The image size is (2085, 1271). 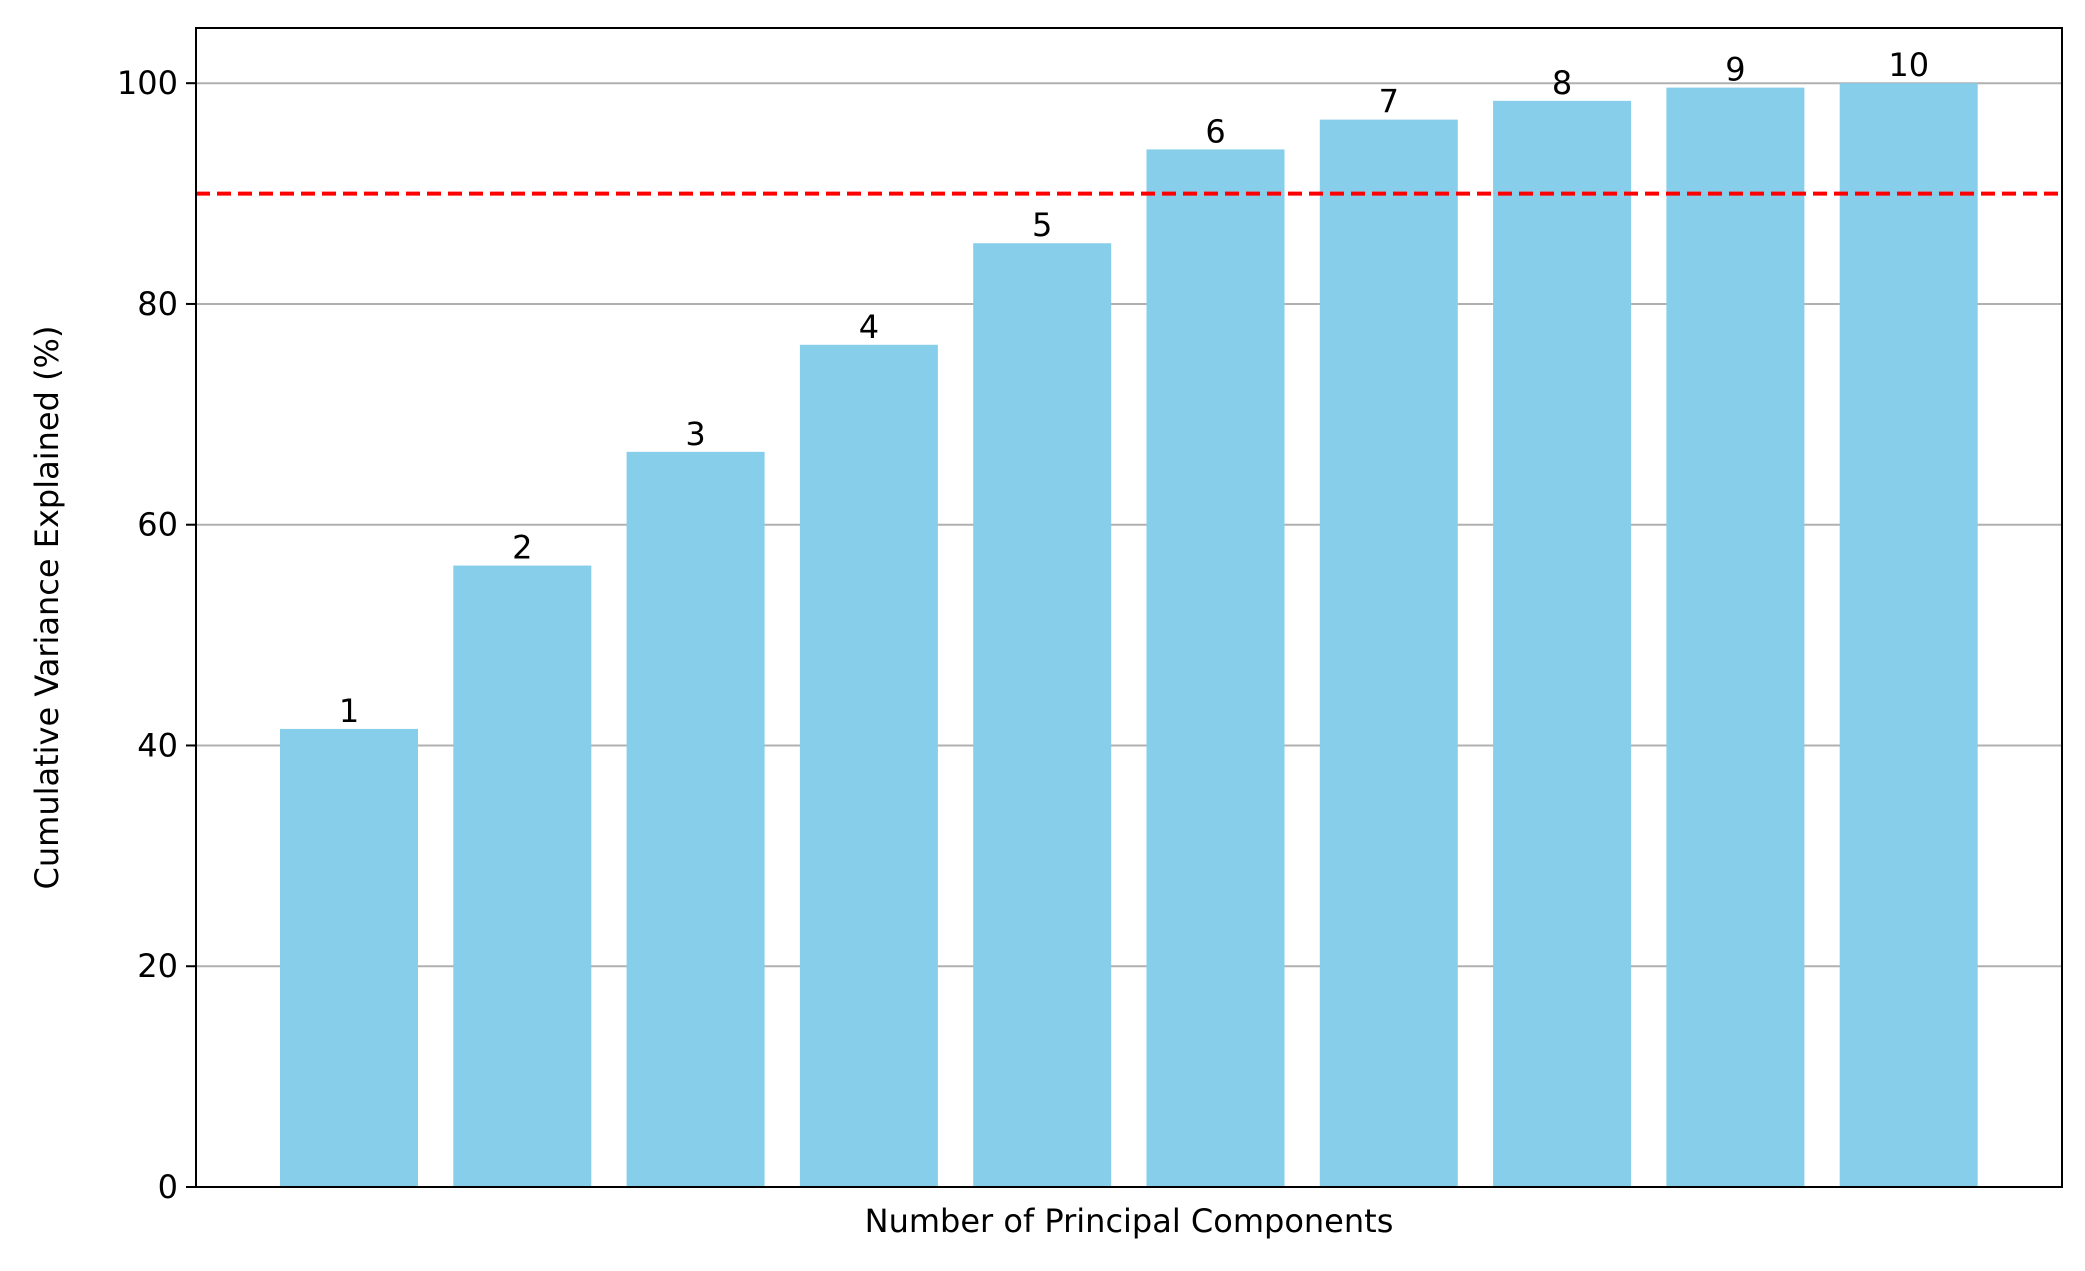 What do you see at coordinates (1908, 65) in the screenshot?
I see `bar-label-10: 10` at bounding box center [1908, 65].